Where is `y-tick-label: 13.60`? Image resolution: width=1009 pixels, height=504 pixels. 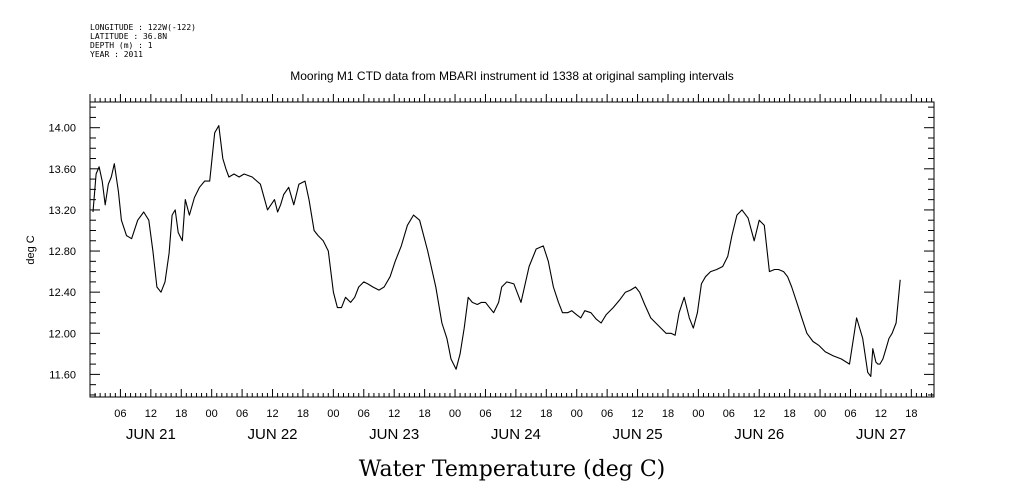 y-tick-label: 13.60 is located at coordinates (62, 170).